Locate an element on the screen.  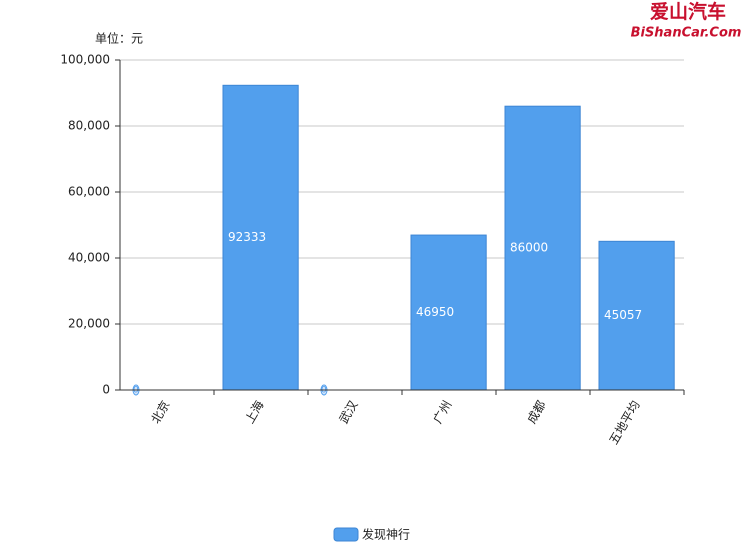
x-tick-label: 武汉 is located at coordinates (348, 412).